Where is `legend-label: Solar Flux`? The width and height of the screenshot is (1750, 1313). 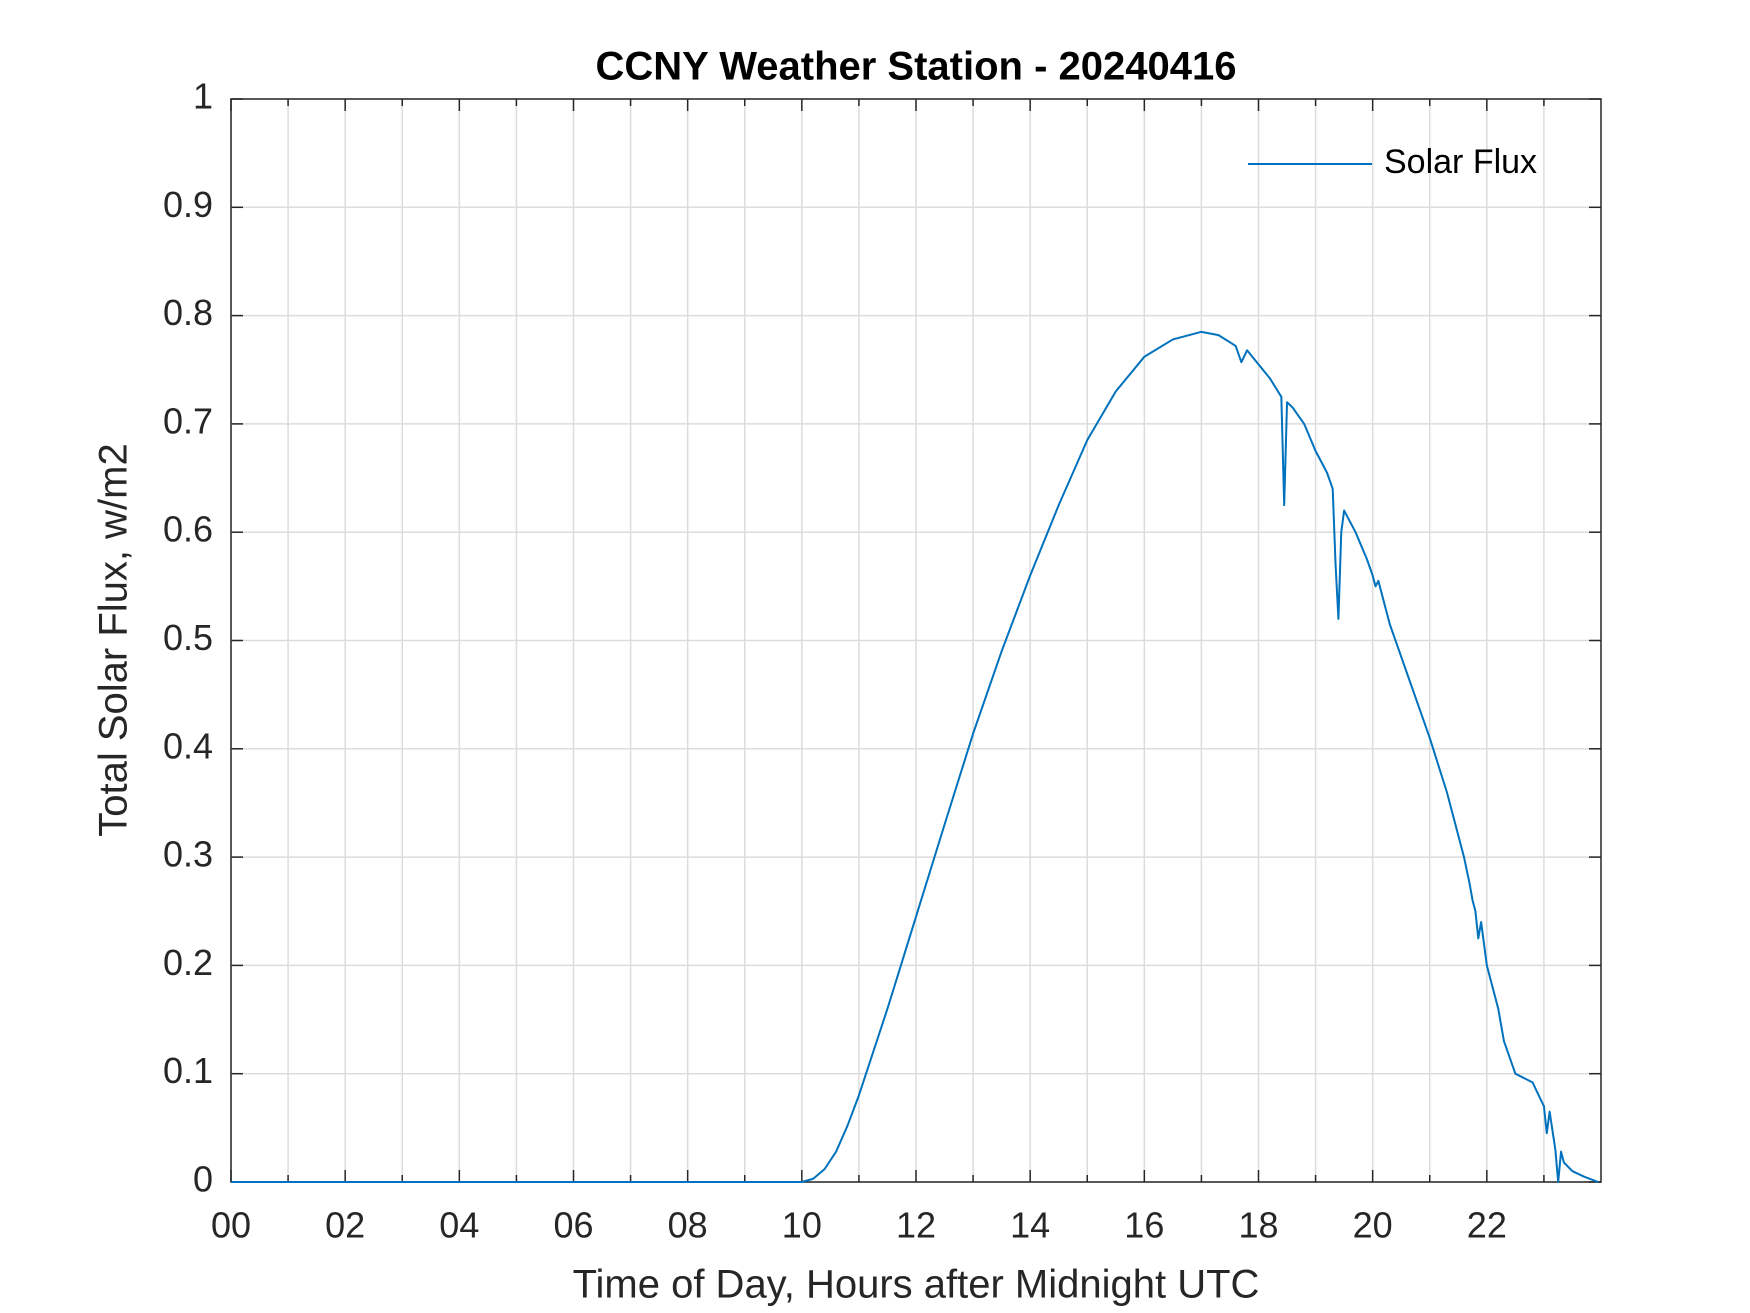 legend-label: Solar Flux is located at coordinates (1460, 162).